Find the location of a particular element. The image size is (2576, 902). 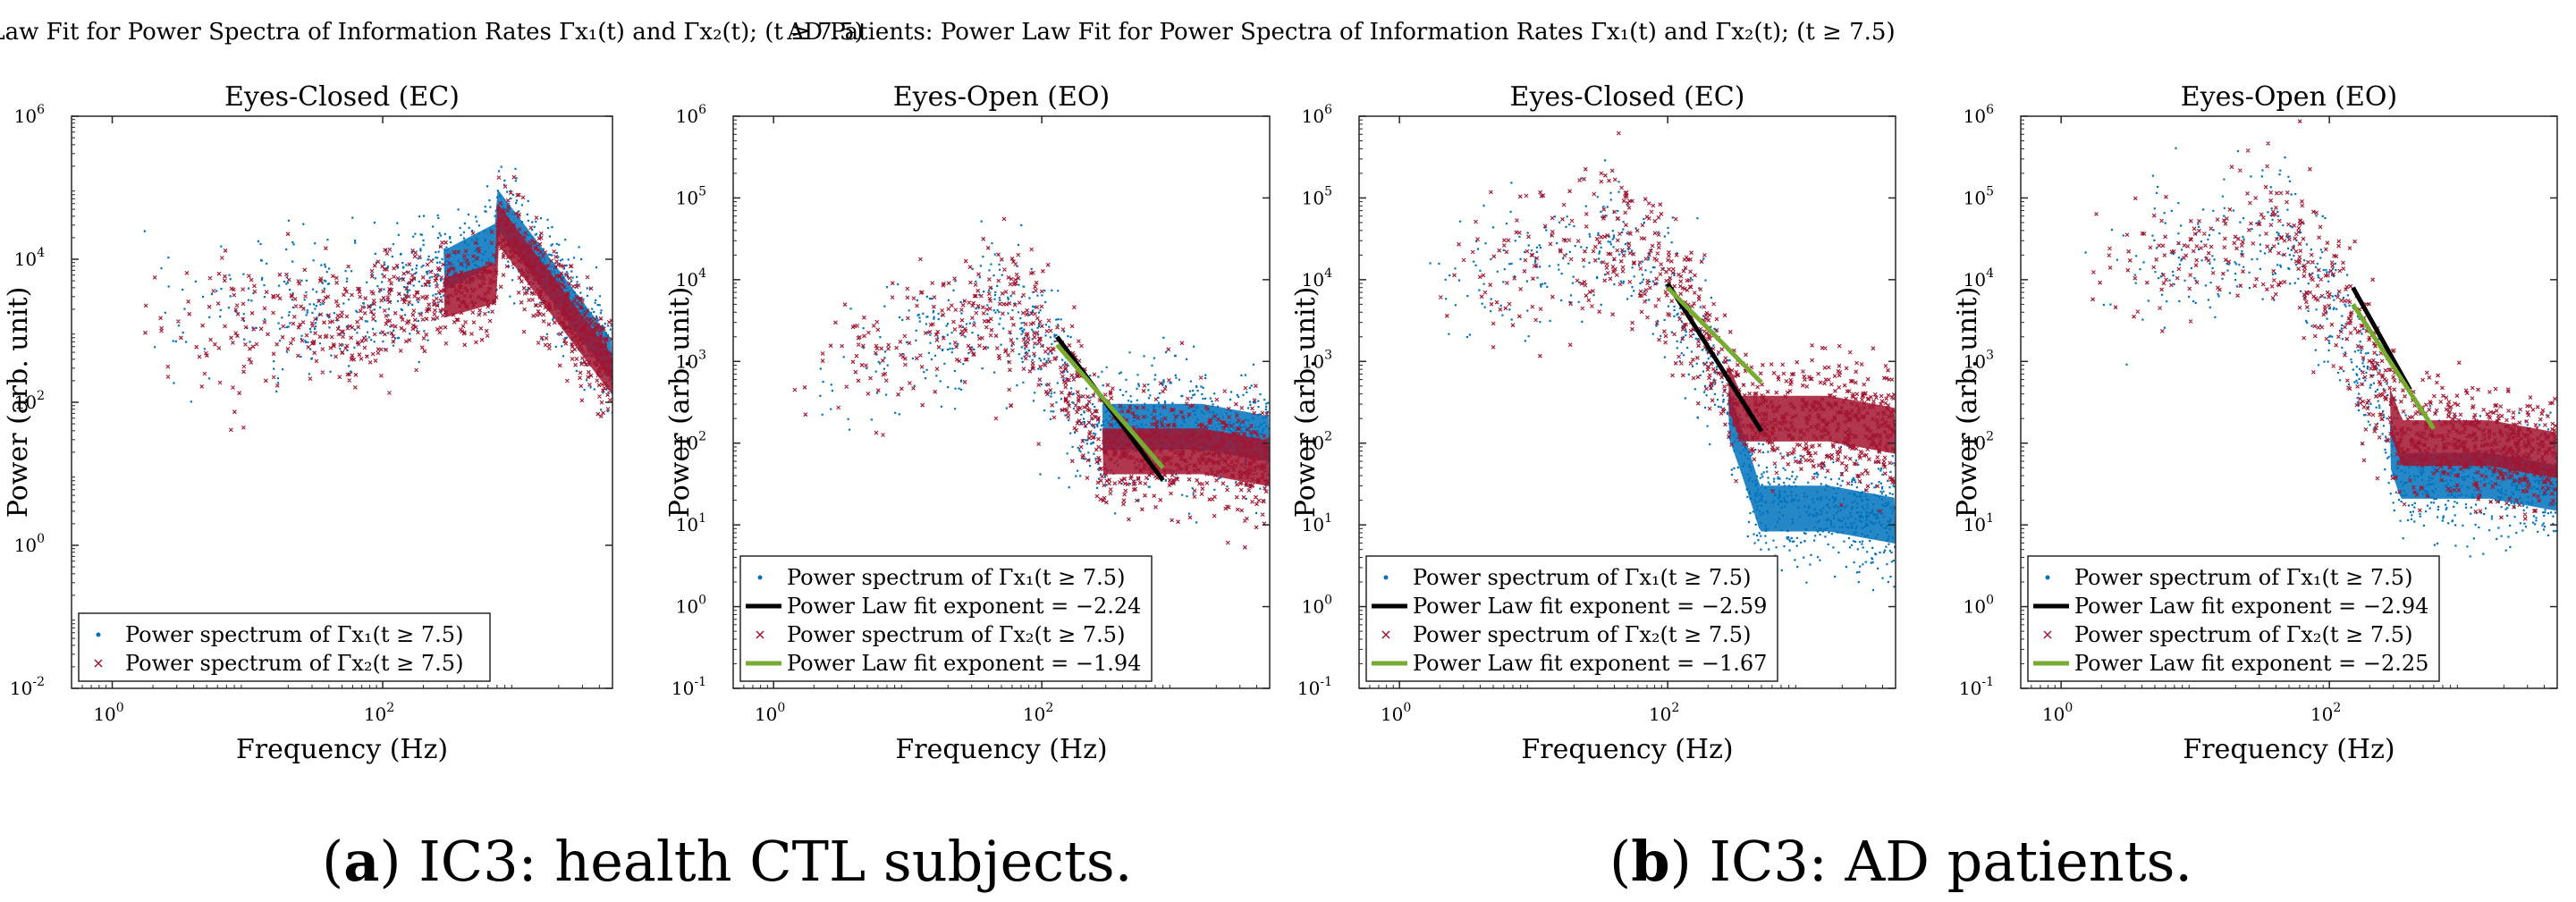

caption-a-letter: a is located at coordinates (361, 861).